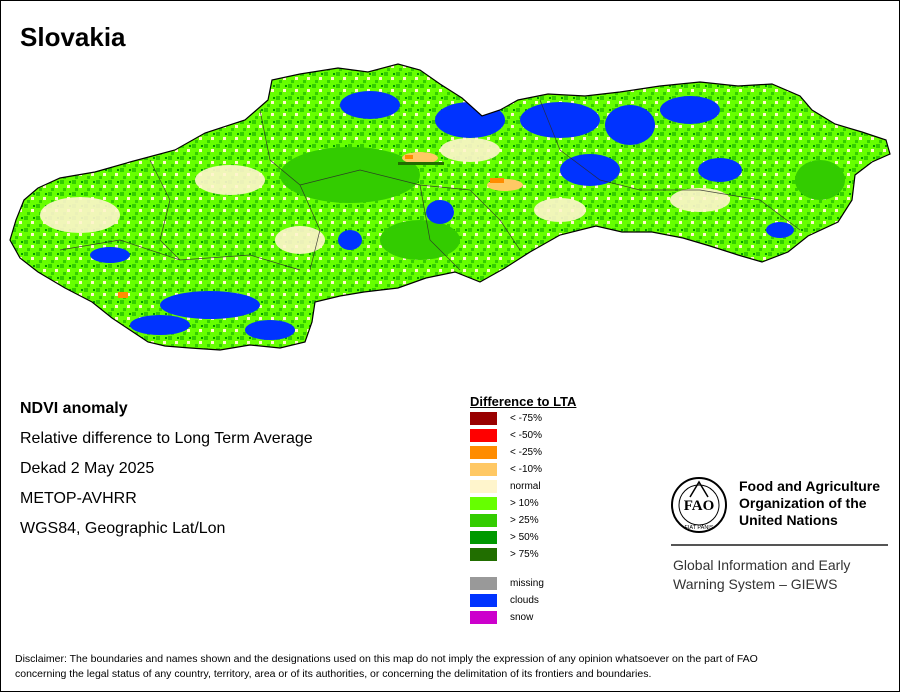  What do you see at coordinates (123, 528) in the screenshot?
I see `info-projection: WGS84, Geographic Lat/Lon` at bounding box center [123, 528].